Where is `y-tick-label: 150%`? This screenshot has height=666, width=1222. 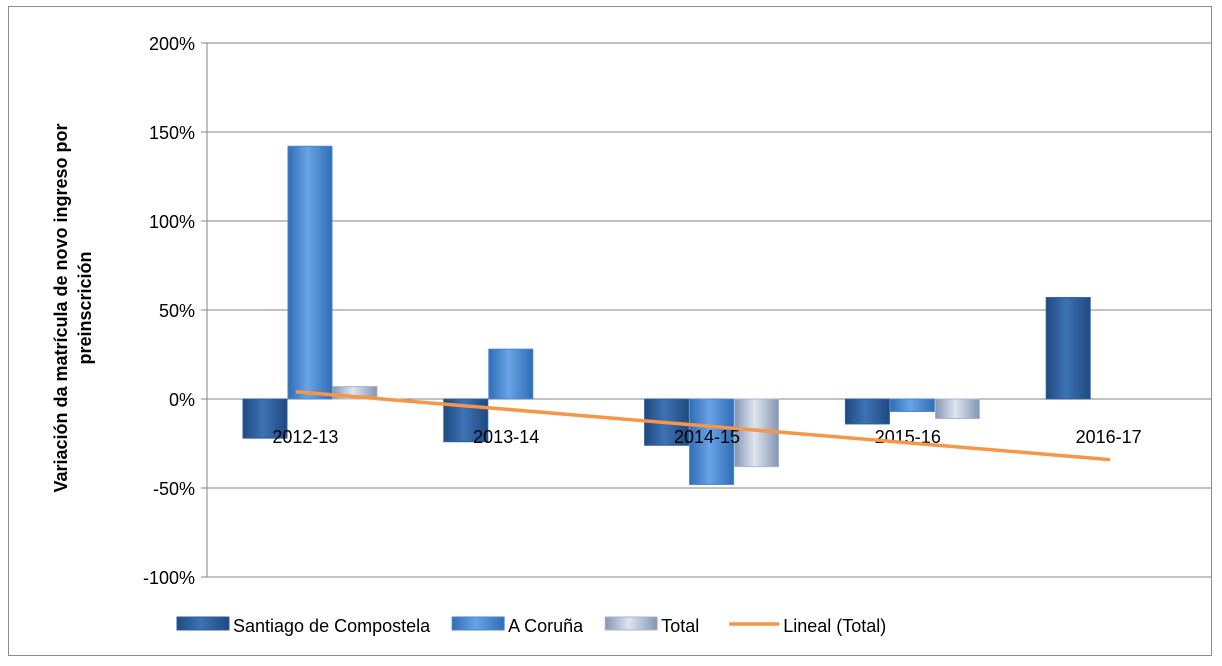 y-tick-label: 150% is located at coordinates (172, 133).